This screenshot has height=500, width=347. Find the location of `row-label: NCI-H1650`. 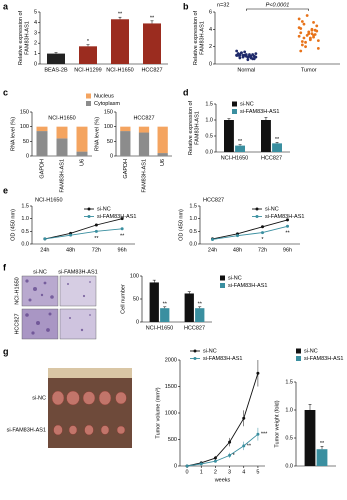

row-label: NCI-H1650 is located at coordinates (17, 291).